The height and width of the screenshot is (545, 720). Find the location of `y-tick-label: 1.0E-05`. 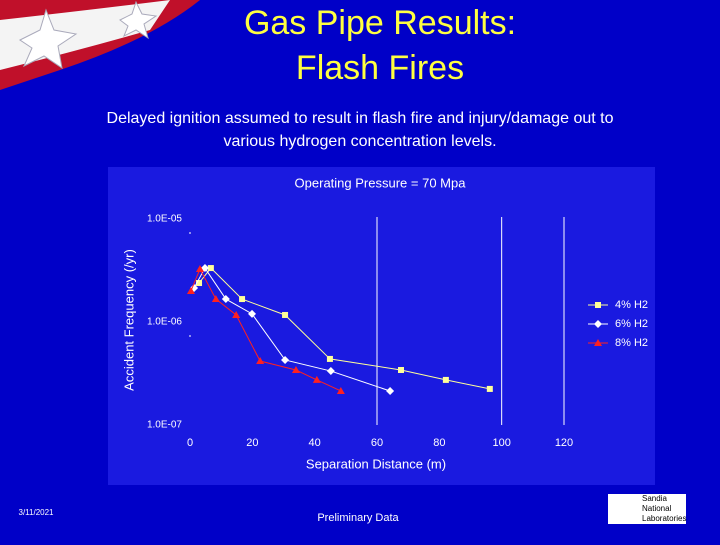

y-tick-label: 1.0E-05 is located at coordinates (164, 219).